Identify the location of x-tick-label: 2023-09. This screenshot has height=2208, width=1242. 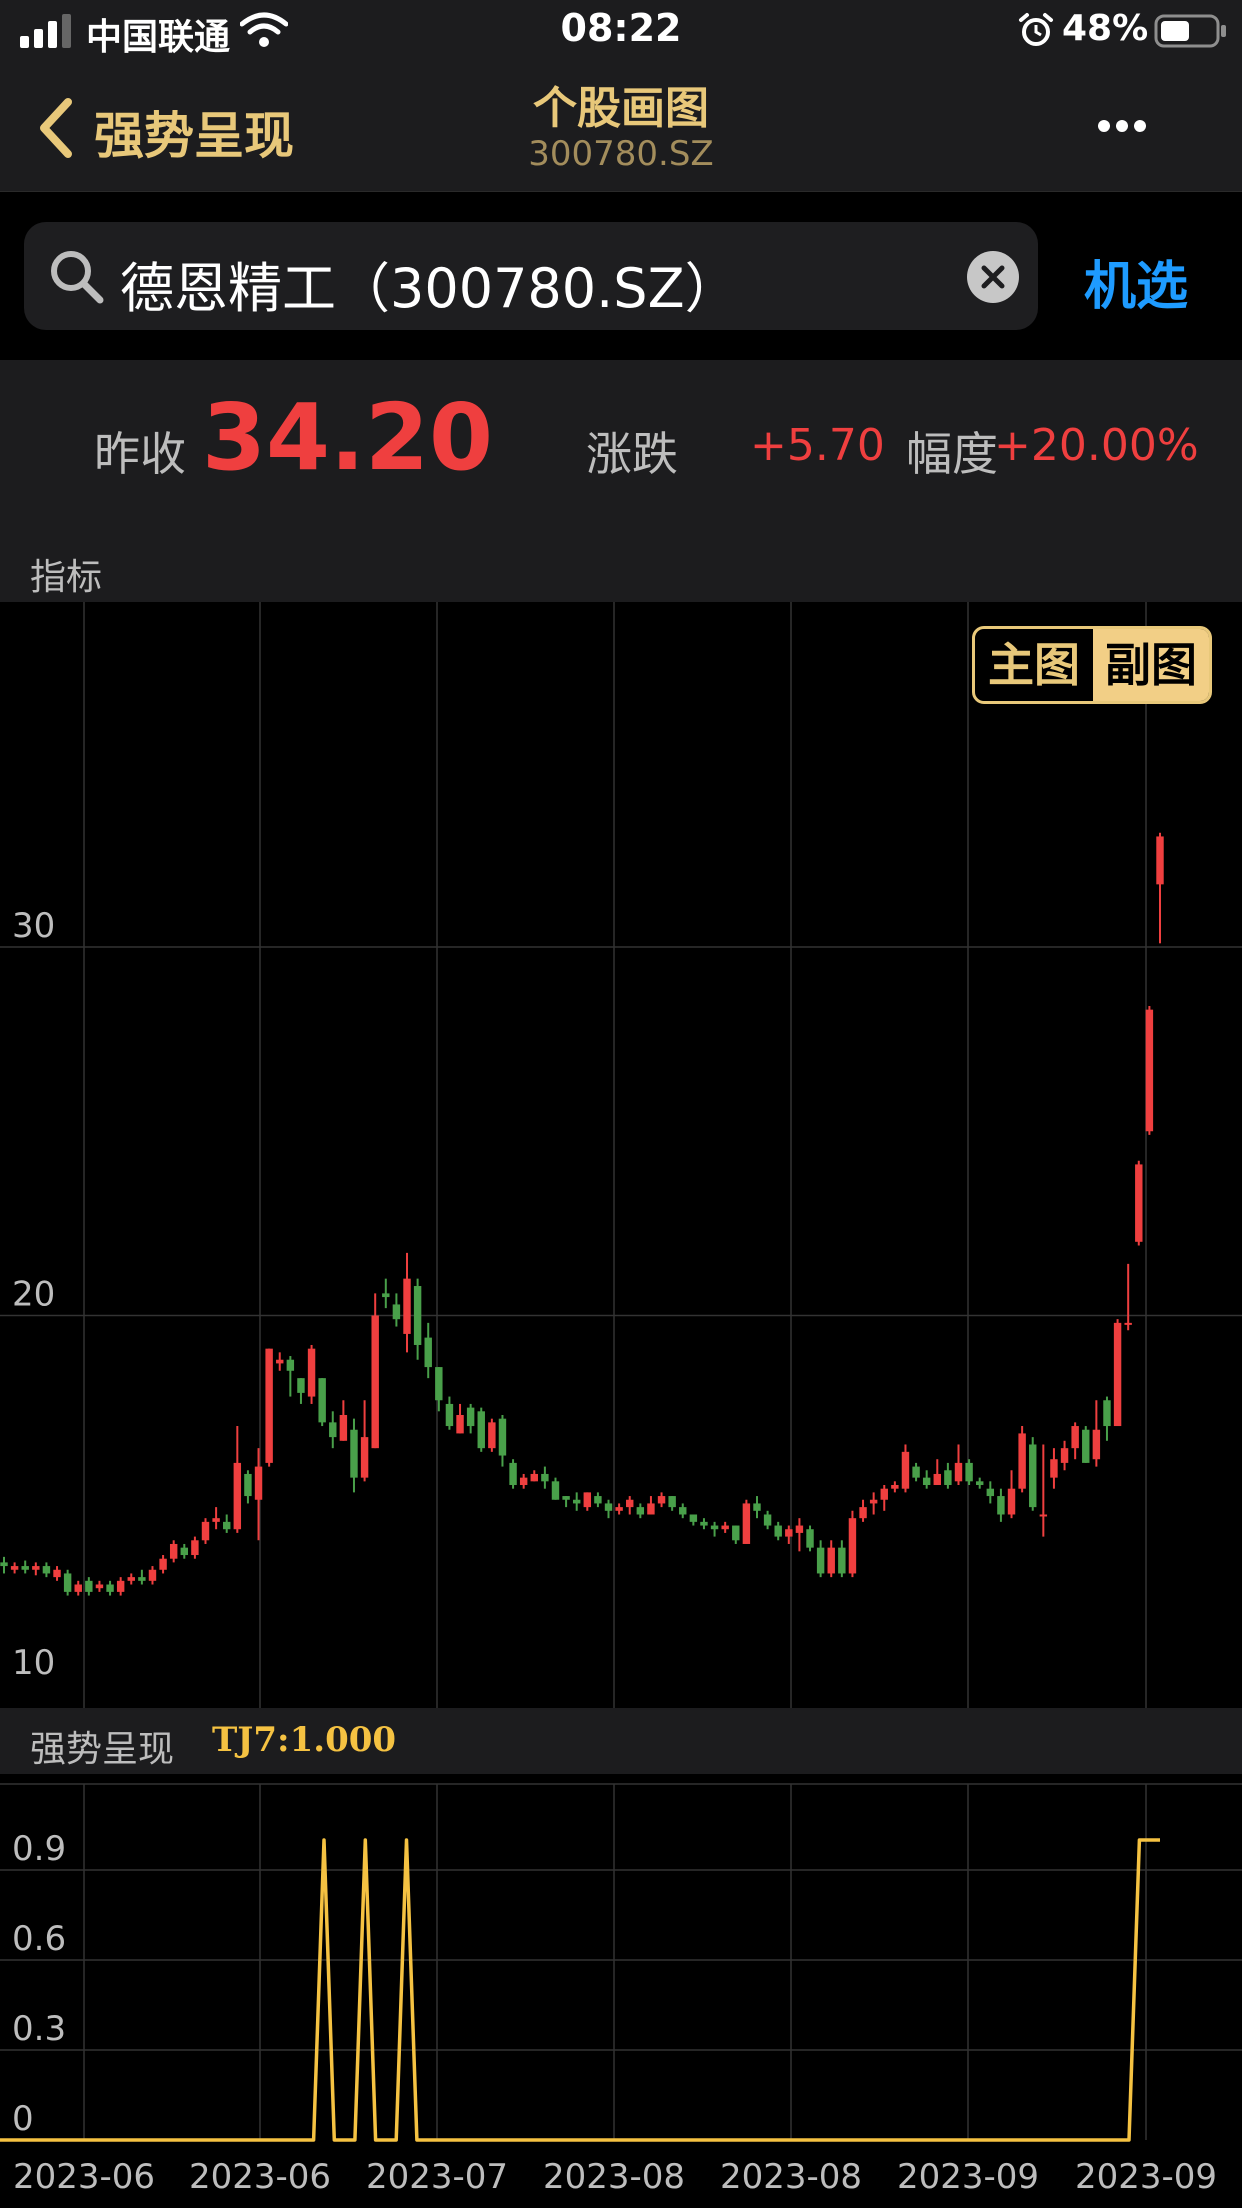
(968, 2177).